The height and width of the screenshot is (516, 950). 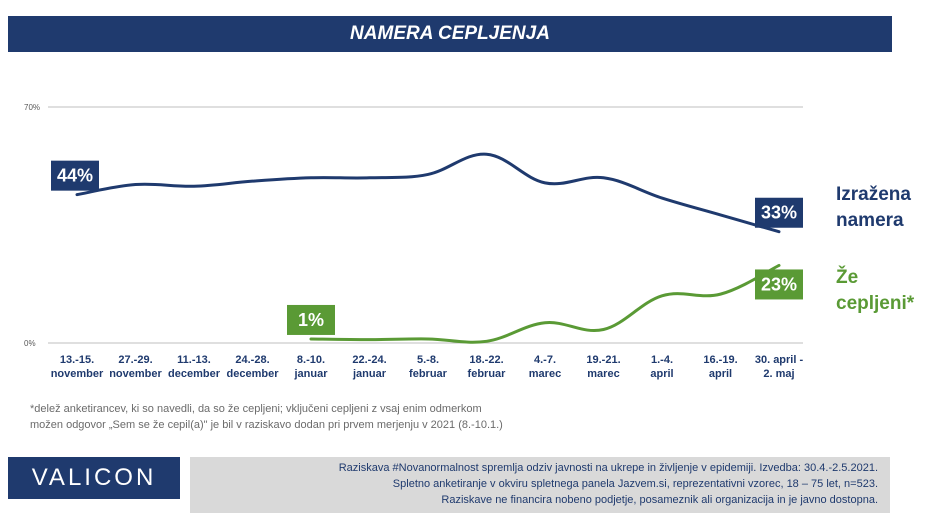 I want to click on x-tick-label-7-1: februar, so click(x=487, y=374).